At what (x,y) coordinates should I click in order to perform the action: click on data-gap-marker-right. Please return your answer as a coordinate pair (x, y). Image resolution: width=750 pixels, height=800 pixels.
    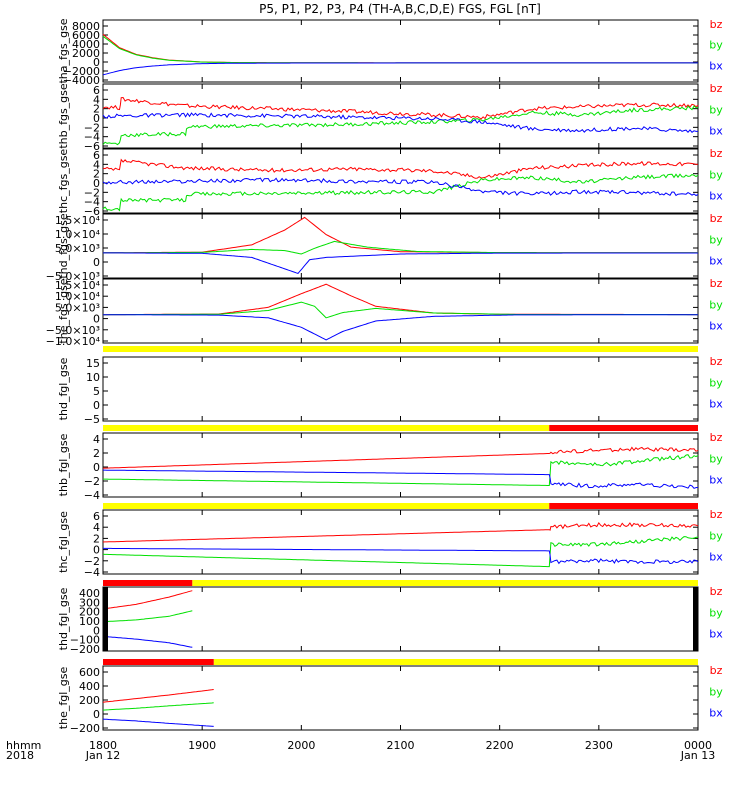
    Looking at the image, I should click on (695, 619).